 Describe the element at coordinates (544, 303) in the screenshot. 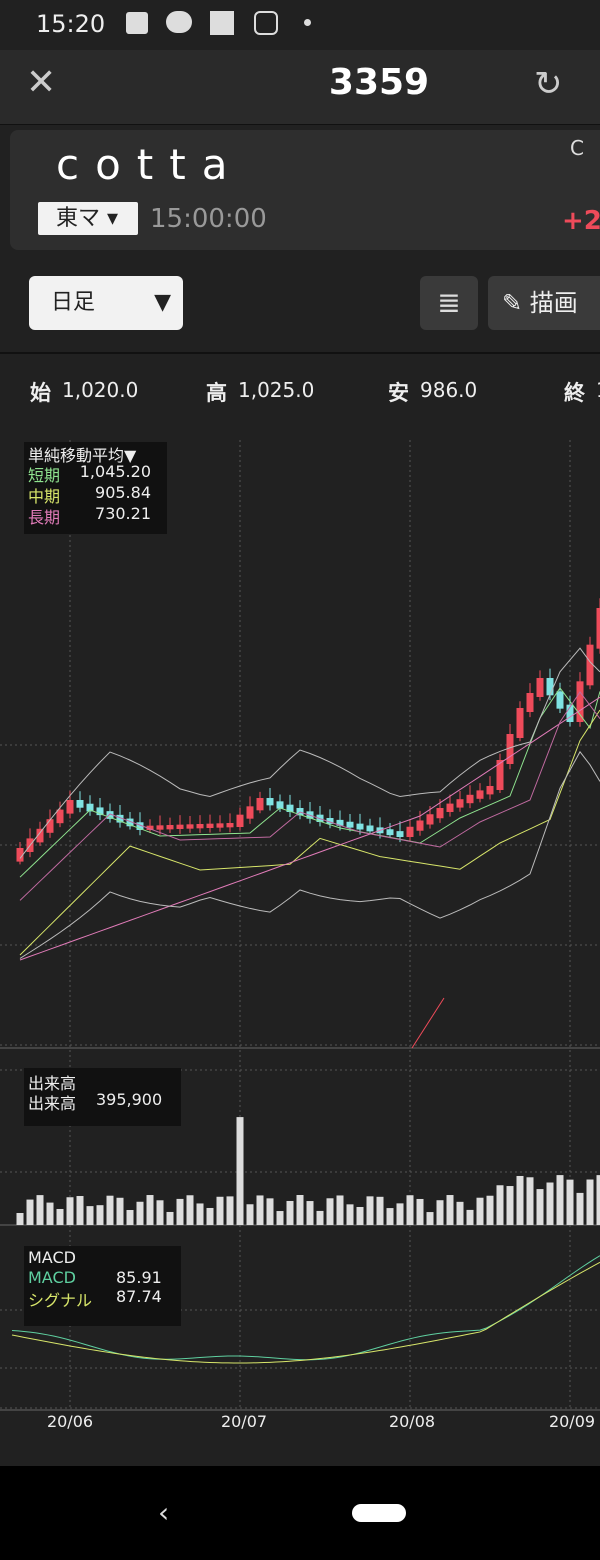

I see `draw-button: ✎ 描画` at that location.